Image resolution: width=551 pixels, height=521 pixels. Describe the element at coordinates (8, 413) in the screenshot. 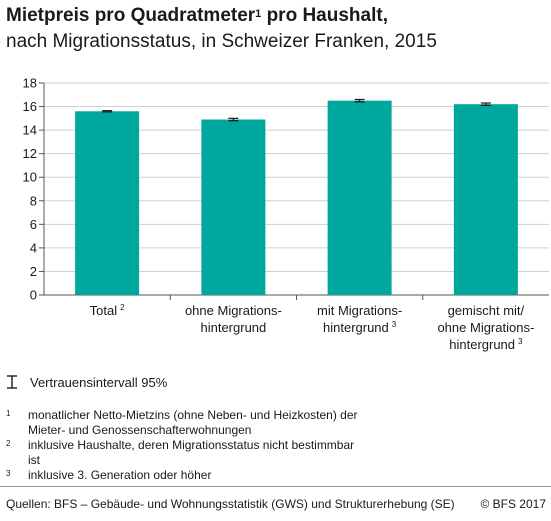

I see `footnote-number: 1` at that location.